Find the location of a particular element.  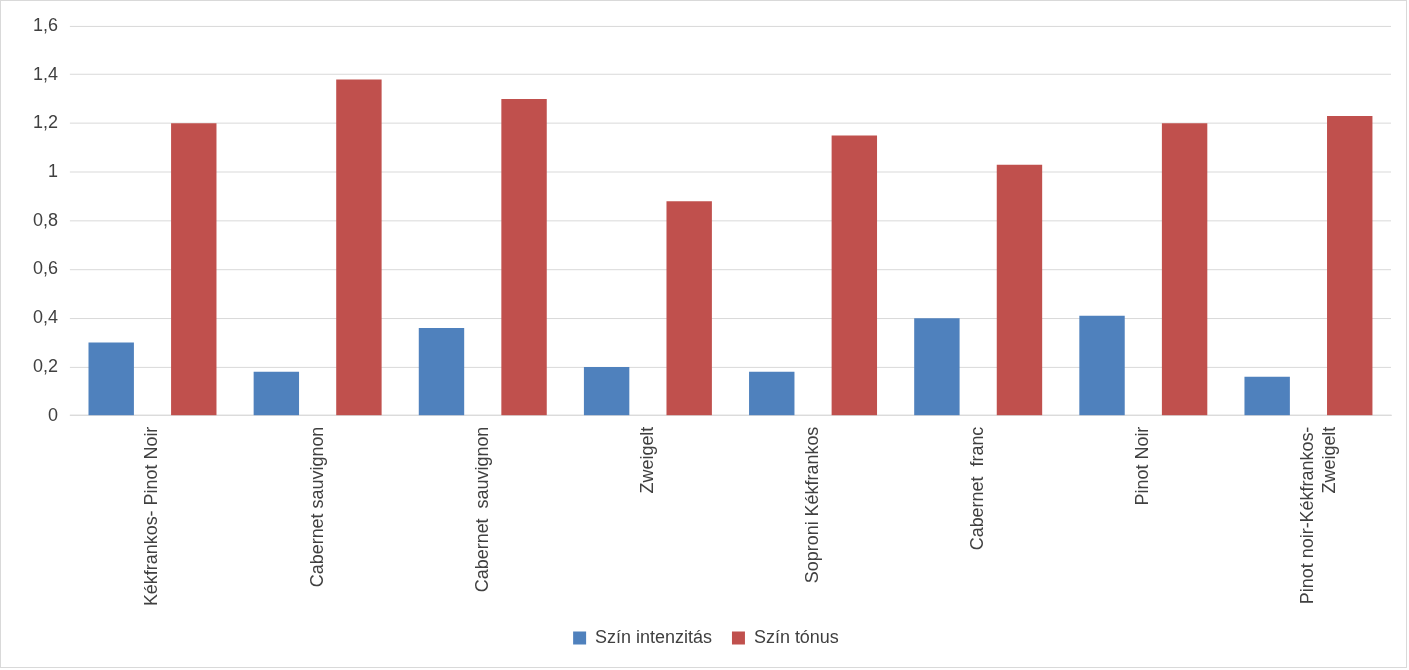

y-tick-label: 0,4 is located at coordinates (45, 317).